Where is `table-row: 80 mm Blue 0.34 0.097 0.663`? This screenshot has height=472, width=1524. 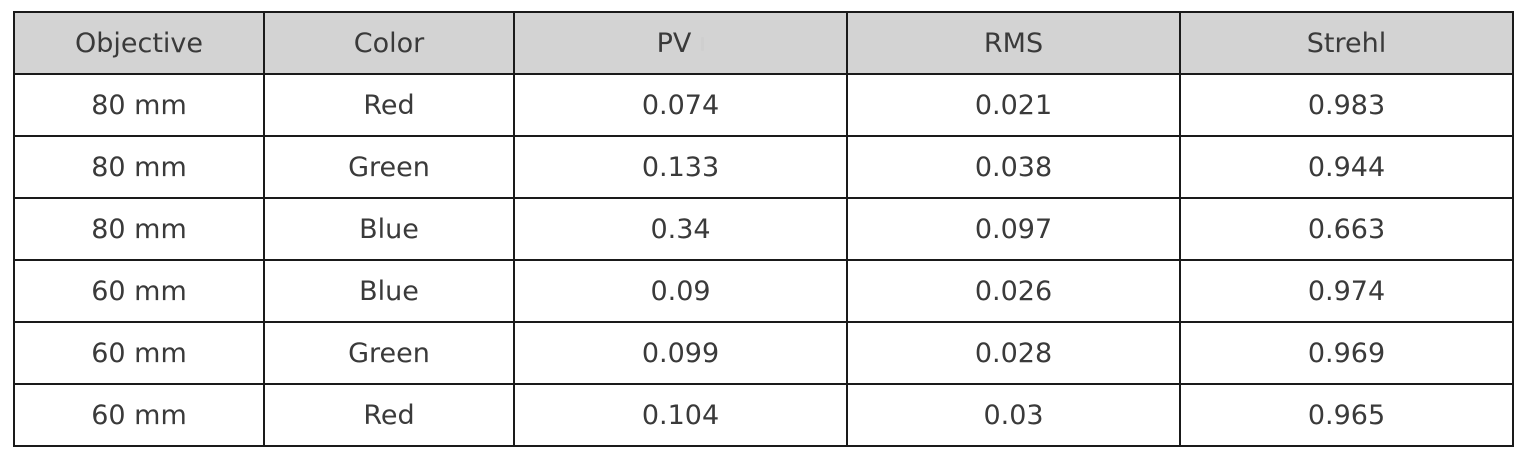
table-row: 80 mm Blue 0.34 0.097 0.663 is located at coordinates (763, 229).